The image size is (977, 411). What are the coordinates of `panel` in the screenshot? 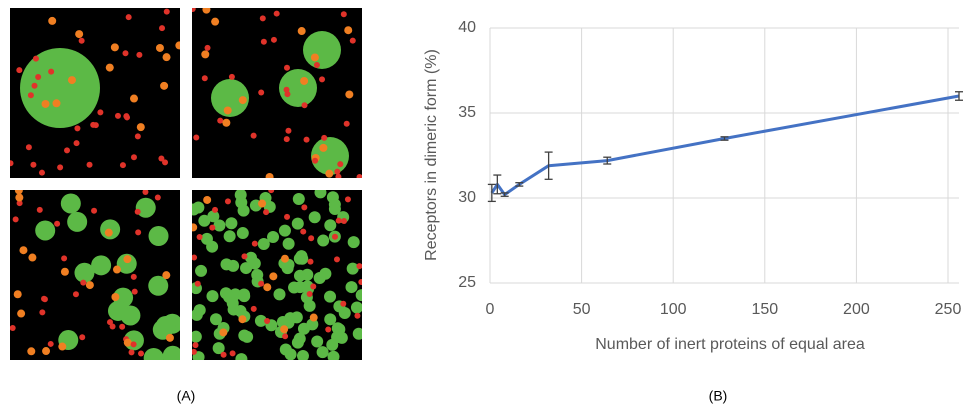 It's located at (277, 93).